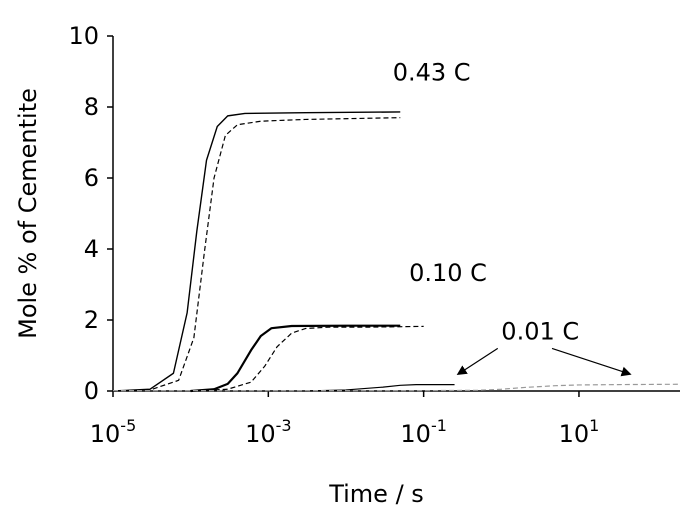  I want to click on annotation-label-1: 0.10 C, so click(448, 273).